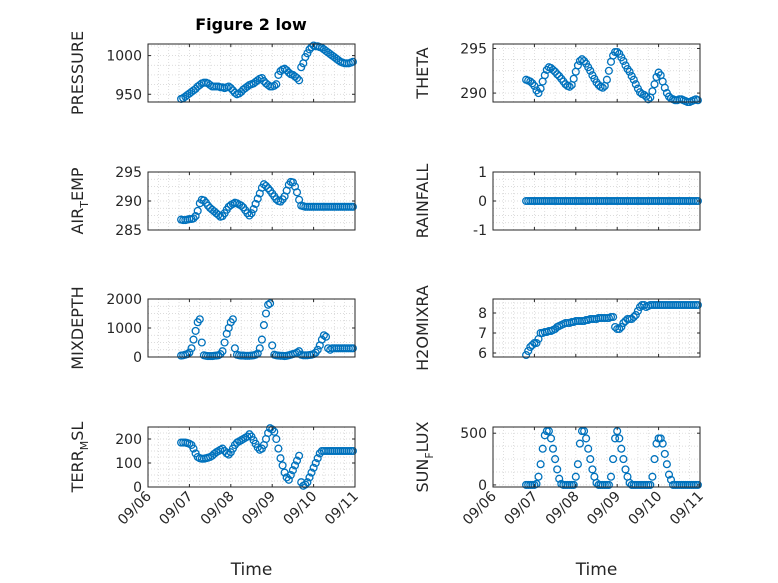 The image size is (778, 583). I want to click on chart-5-axes: 0 1000 2000 MIXDEPTH, so click(212, 328).